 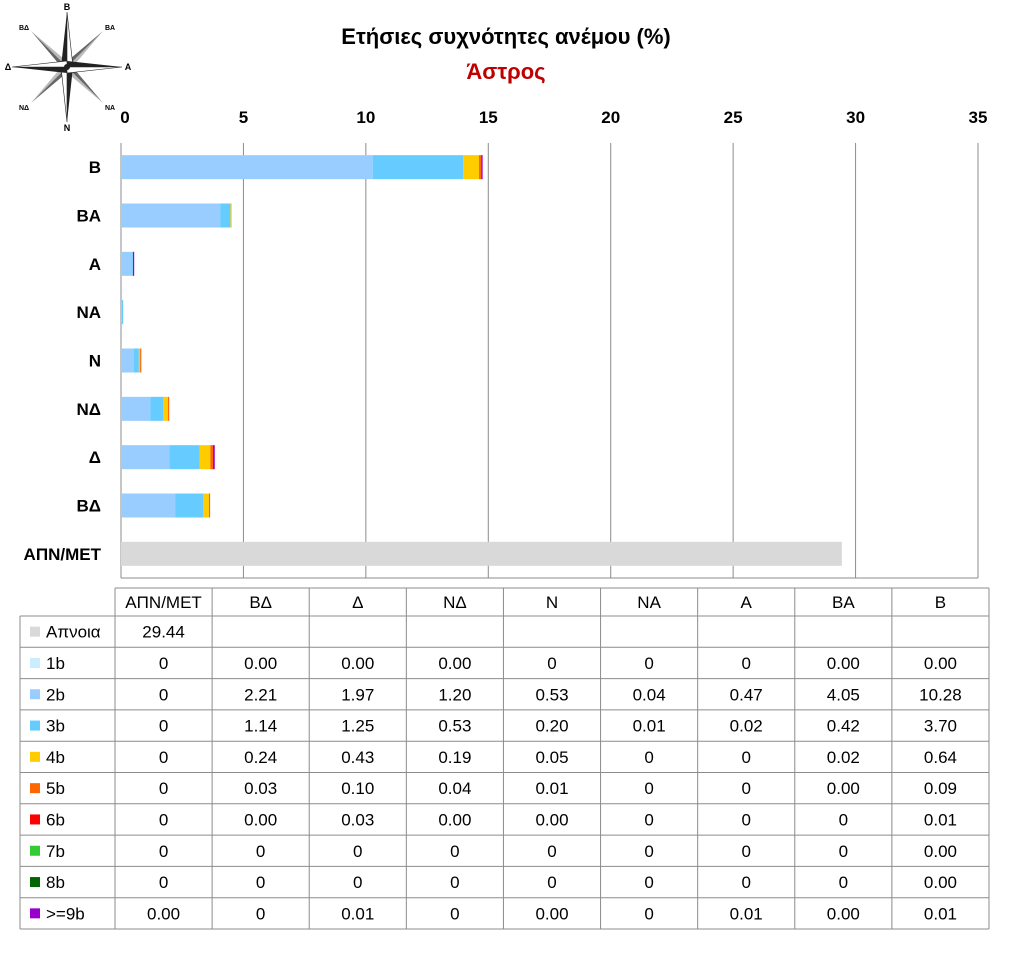 I want to click on compass-e-shade, so click(x=94, y=70).